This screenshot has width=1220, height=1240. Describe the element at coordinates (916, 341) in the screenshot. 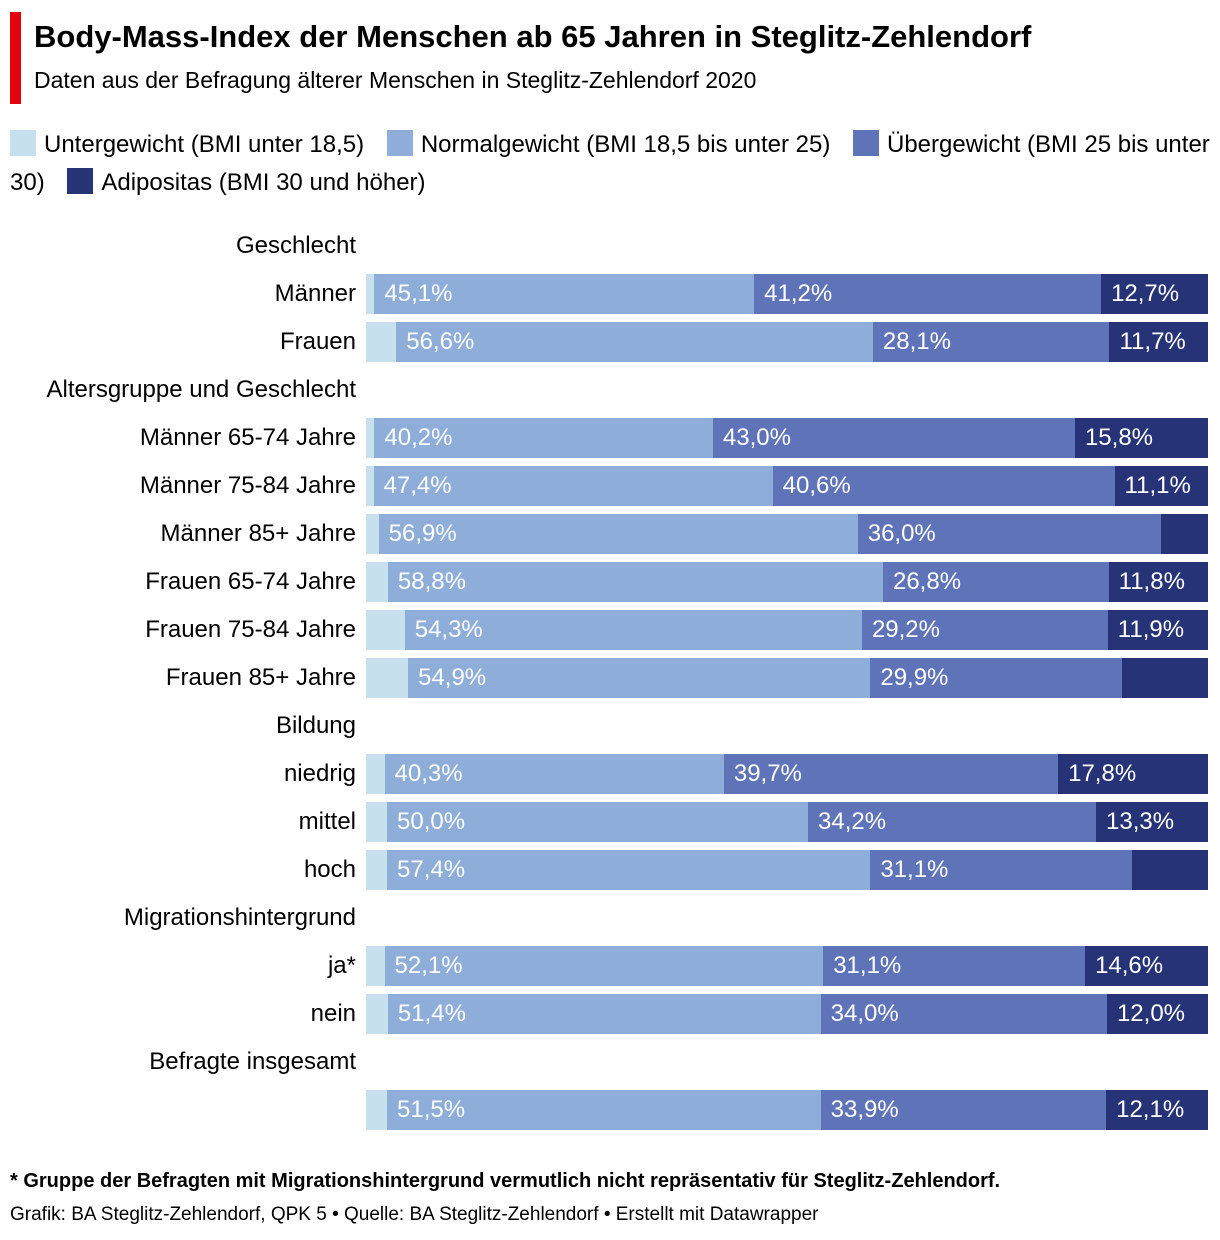

I see `bar-label-frauen-uebergewicht: 28,1%` at that location.